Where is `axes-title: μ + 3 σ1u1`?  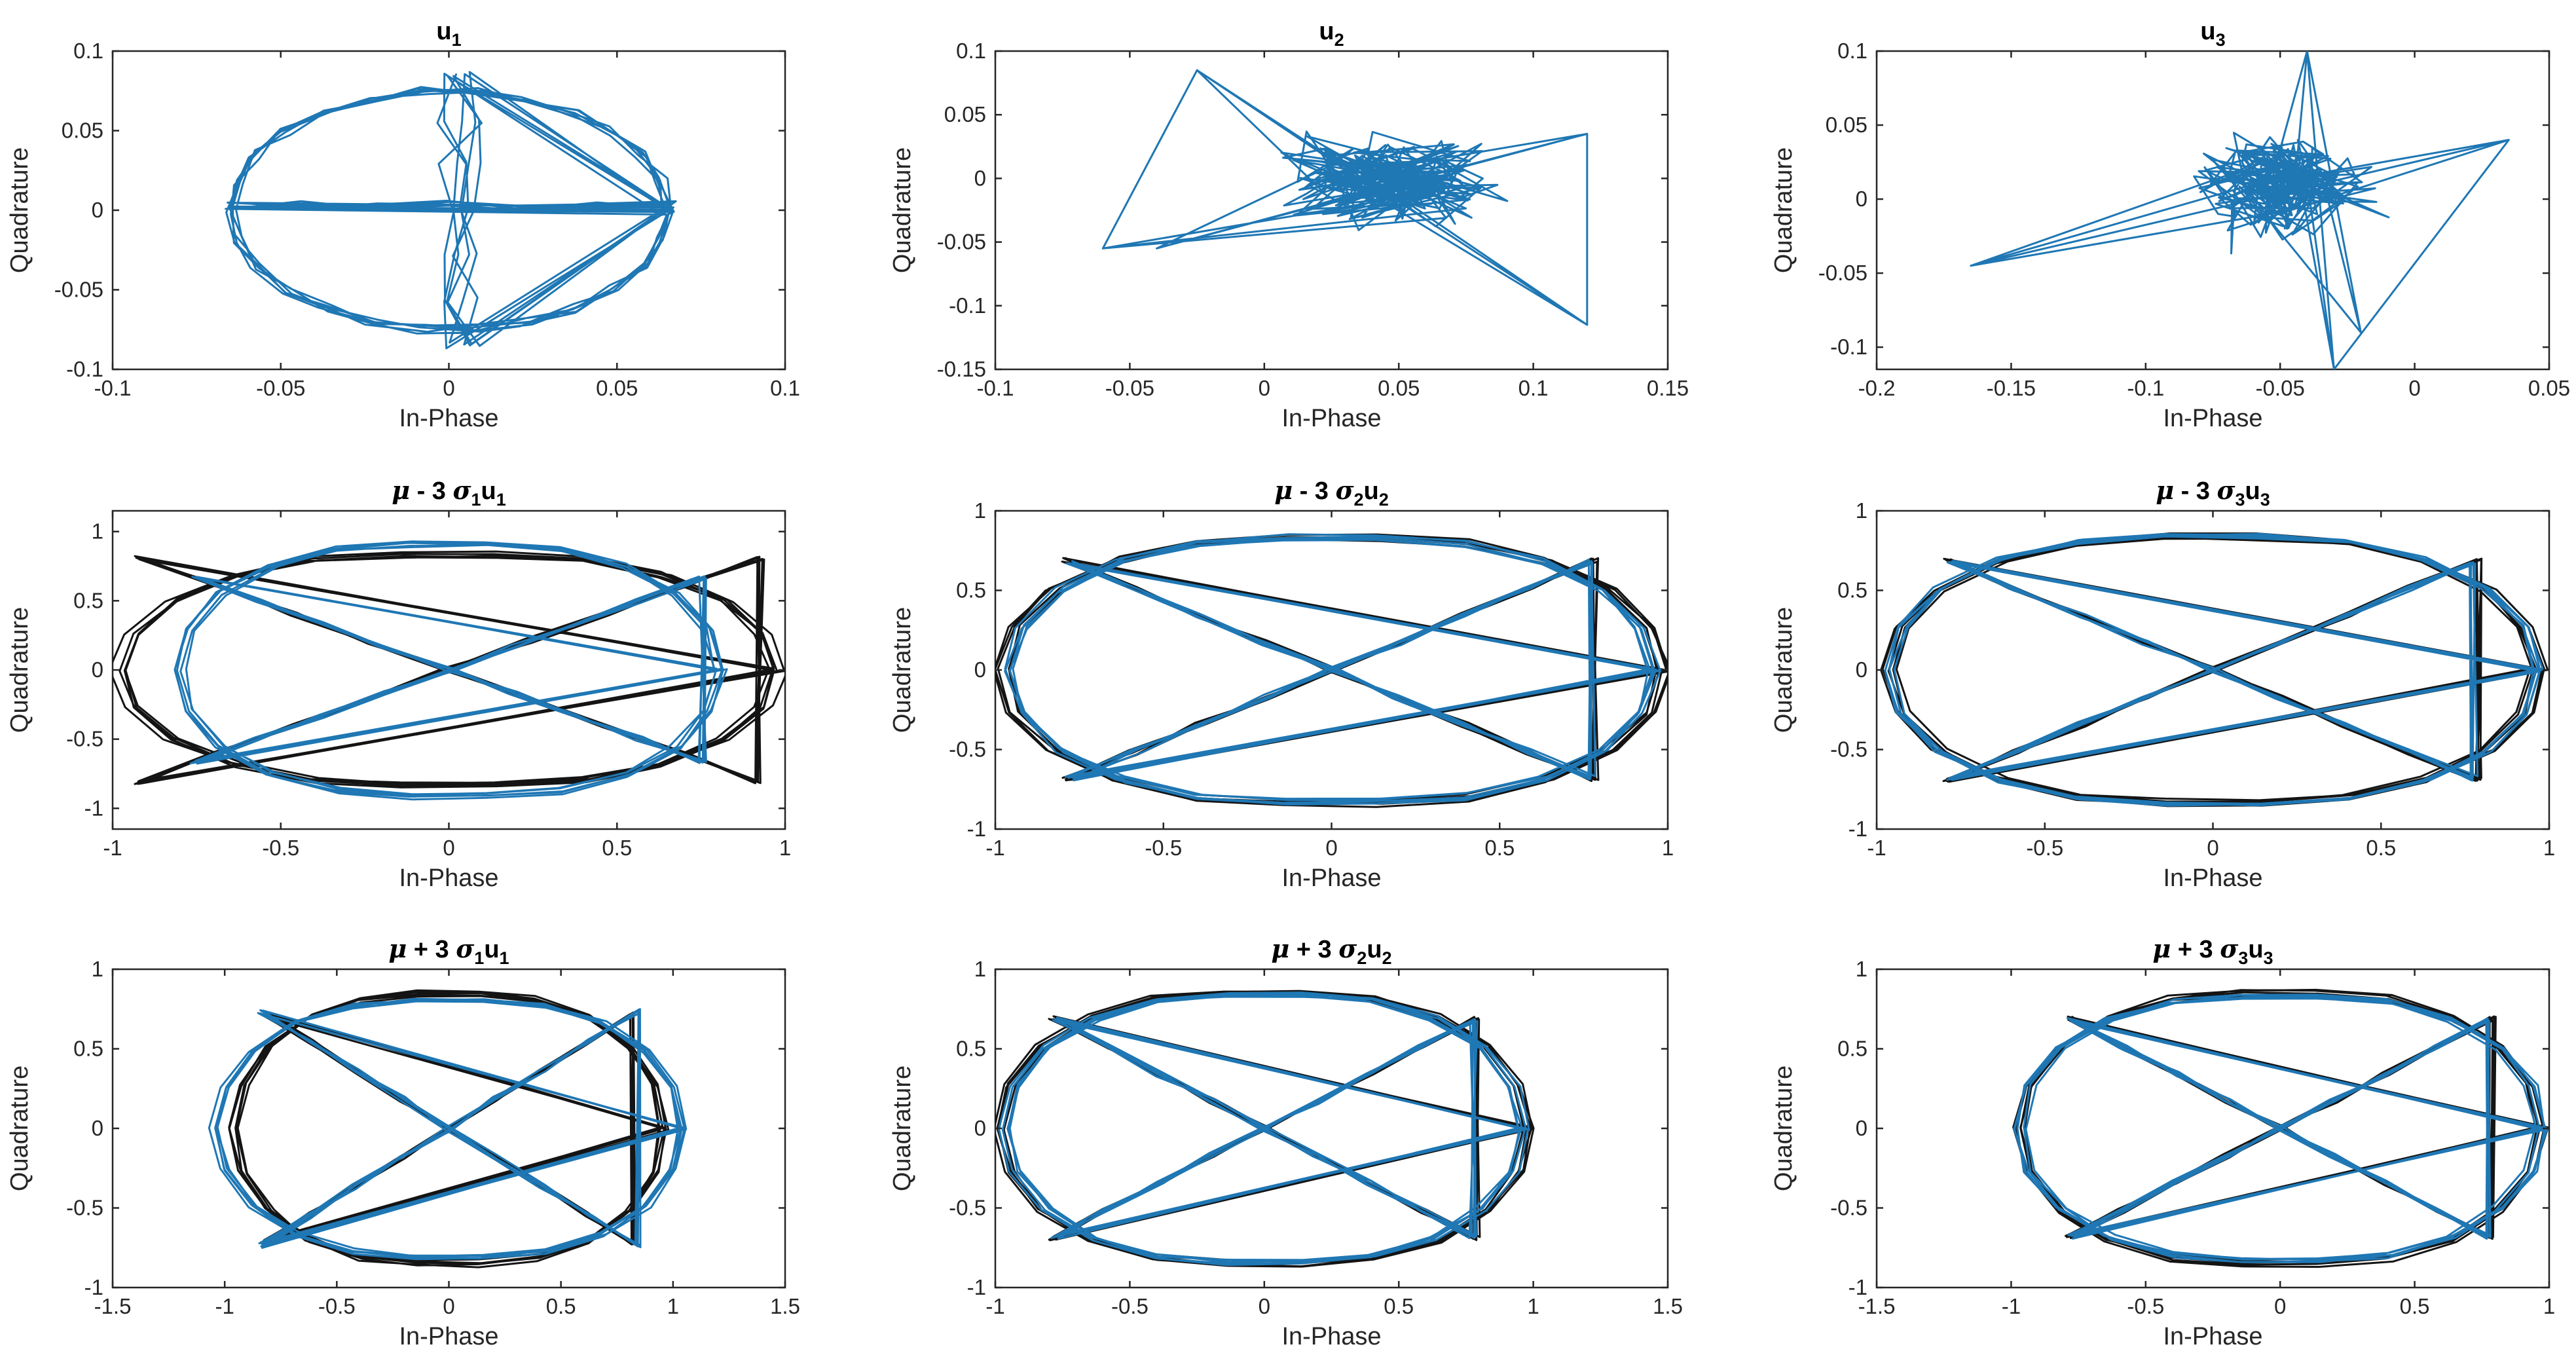
axes-title: μ + 3 σ1u1 is located at coordinates (448, 951).